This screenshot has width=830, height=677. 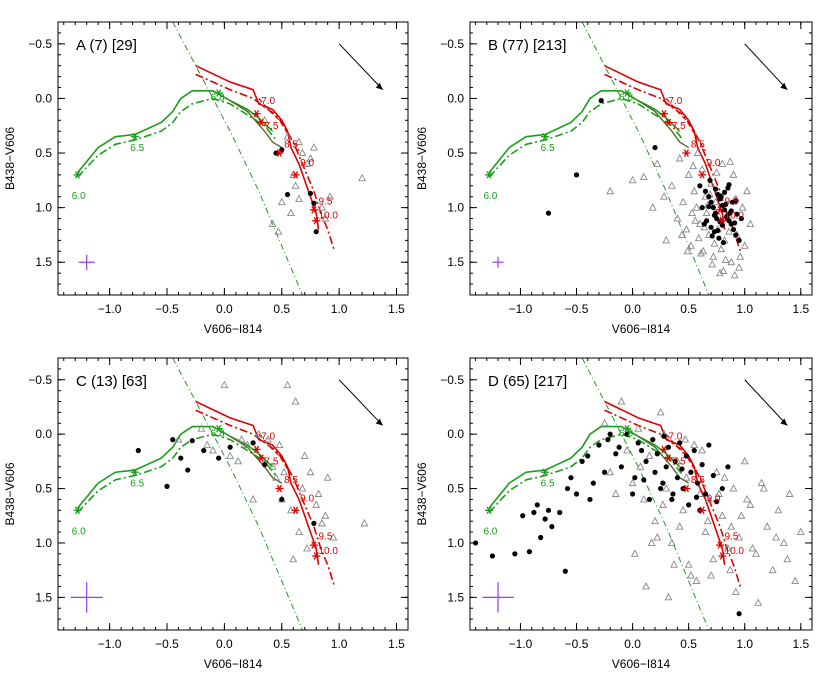 I want to click on red-track-dashed, so click(x=279, y=460).